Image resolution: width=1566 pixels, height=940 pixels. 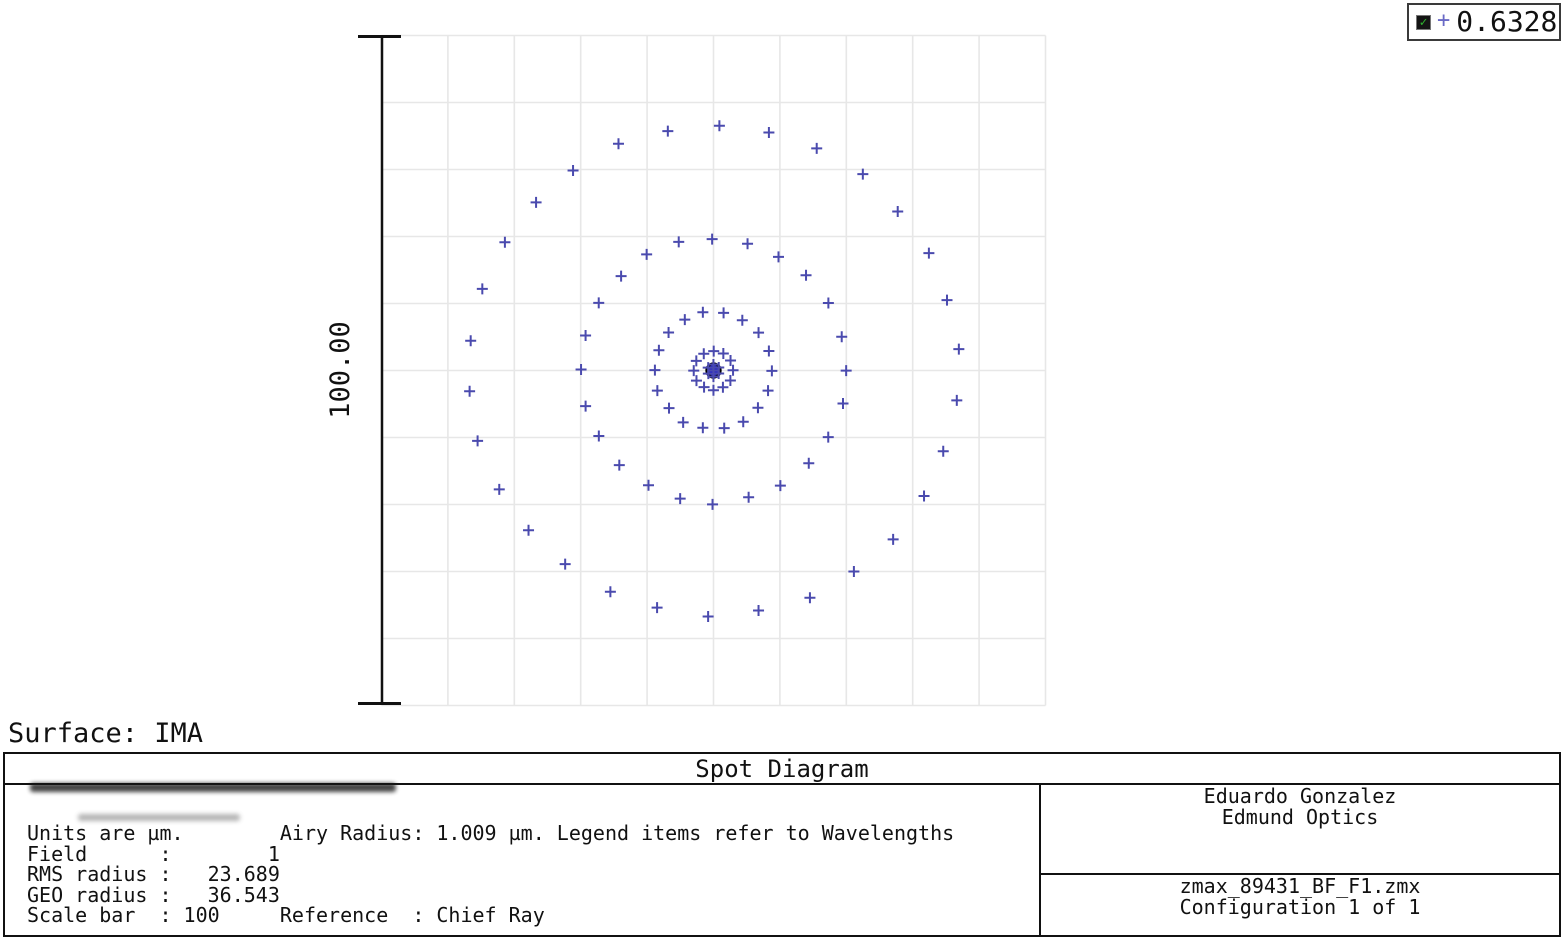 I want to click on configuration-label: Configuration 1 of 1, so click(x=1300, y=907).